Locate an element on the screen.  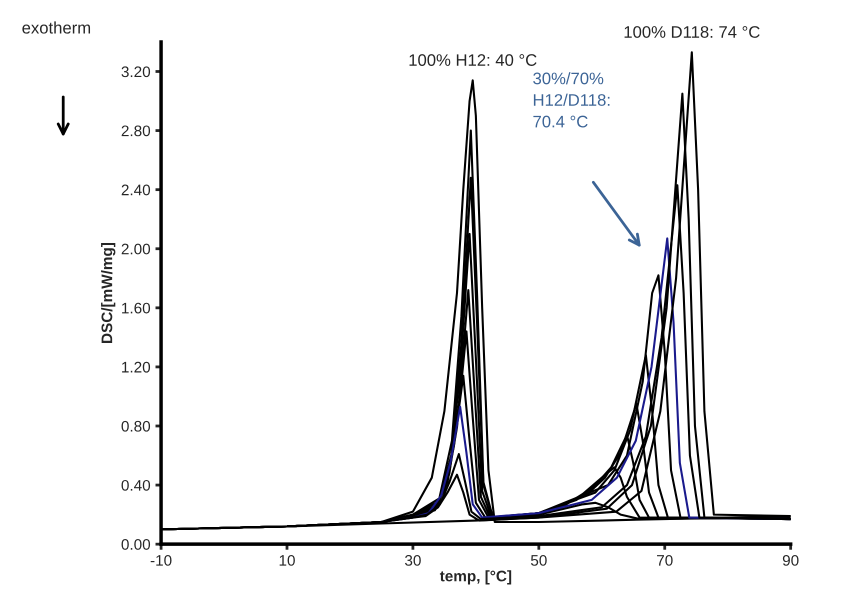
y-tick-label: 2.80 is located at coordinates (136, 130).